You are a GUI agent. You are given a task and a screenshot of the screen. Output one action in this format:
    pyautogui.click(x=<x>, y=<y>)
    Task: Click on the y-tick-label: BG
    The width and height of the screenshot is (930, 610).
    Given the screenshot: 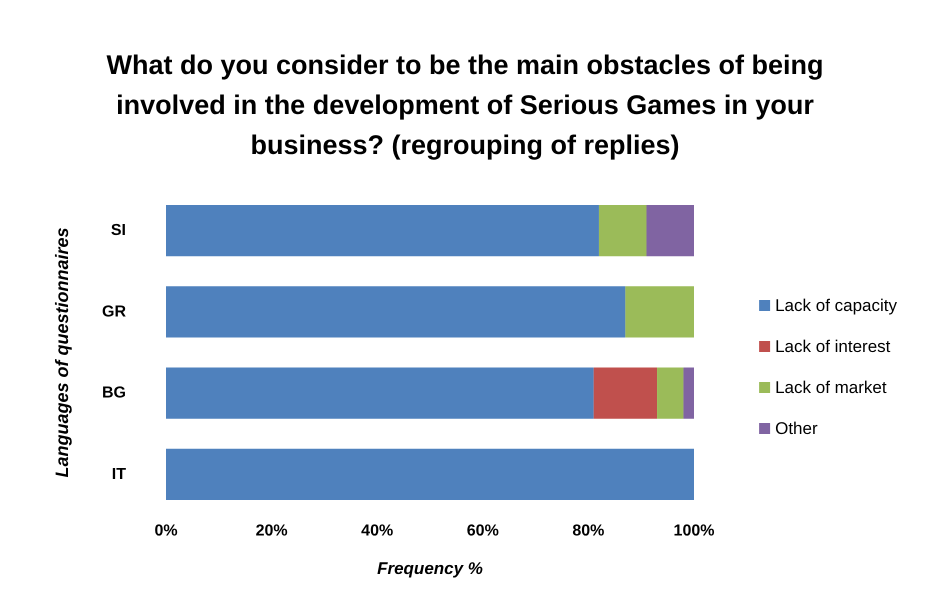 What is the action you would take?
    pyautogui.click(x=114, y=393)
    